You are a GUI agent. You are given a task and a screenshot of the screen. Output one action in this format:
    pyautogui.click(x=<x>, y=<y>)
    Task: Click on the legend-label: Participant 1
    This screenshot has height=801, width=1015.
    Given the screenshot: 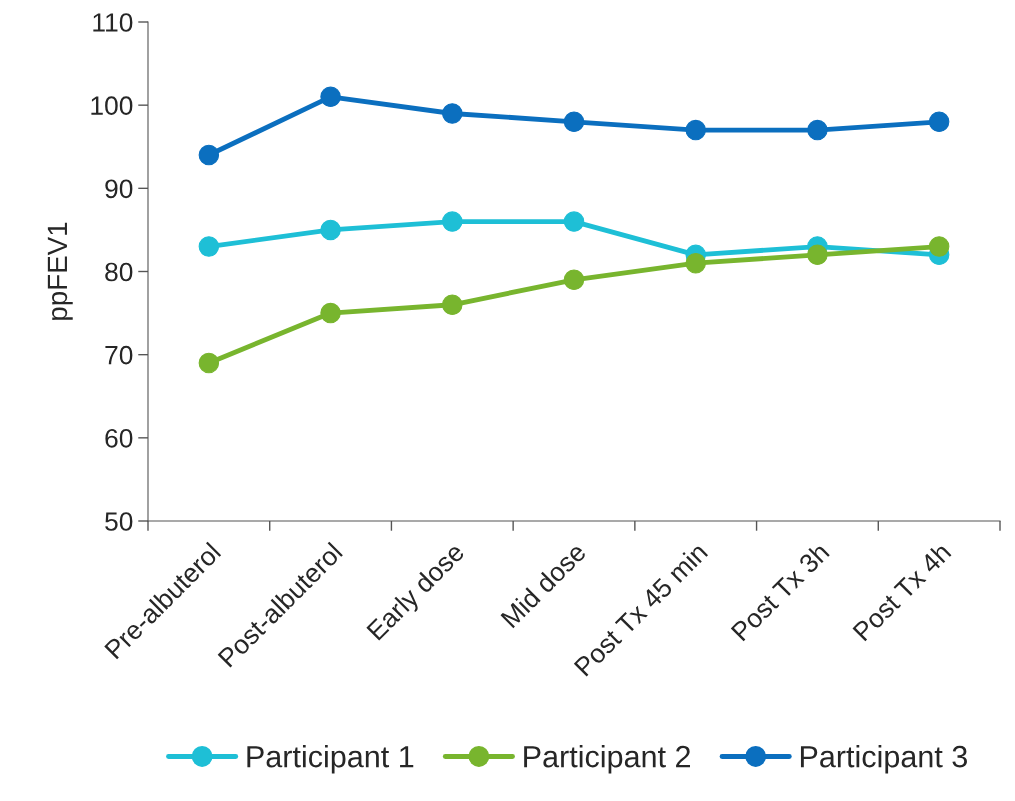 What is the action you would take?
    pyautogui.click(x=330, y=759)
    